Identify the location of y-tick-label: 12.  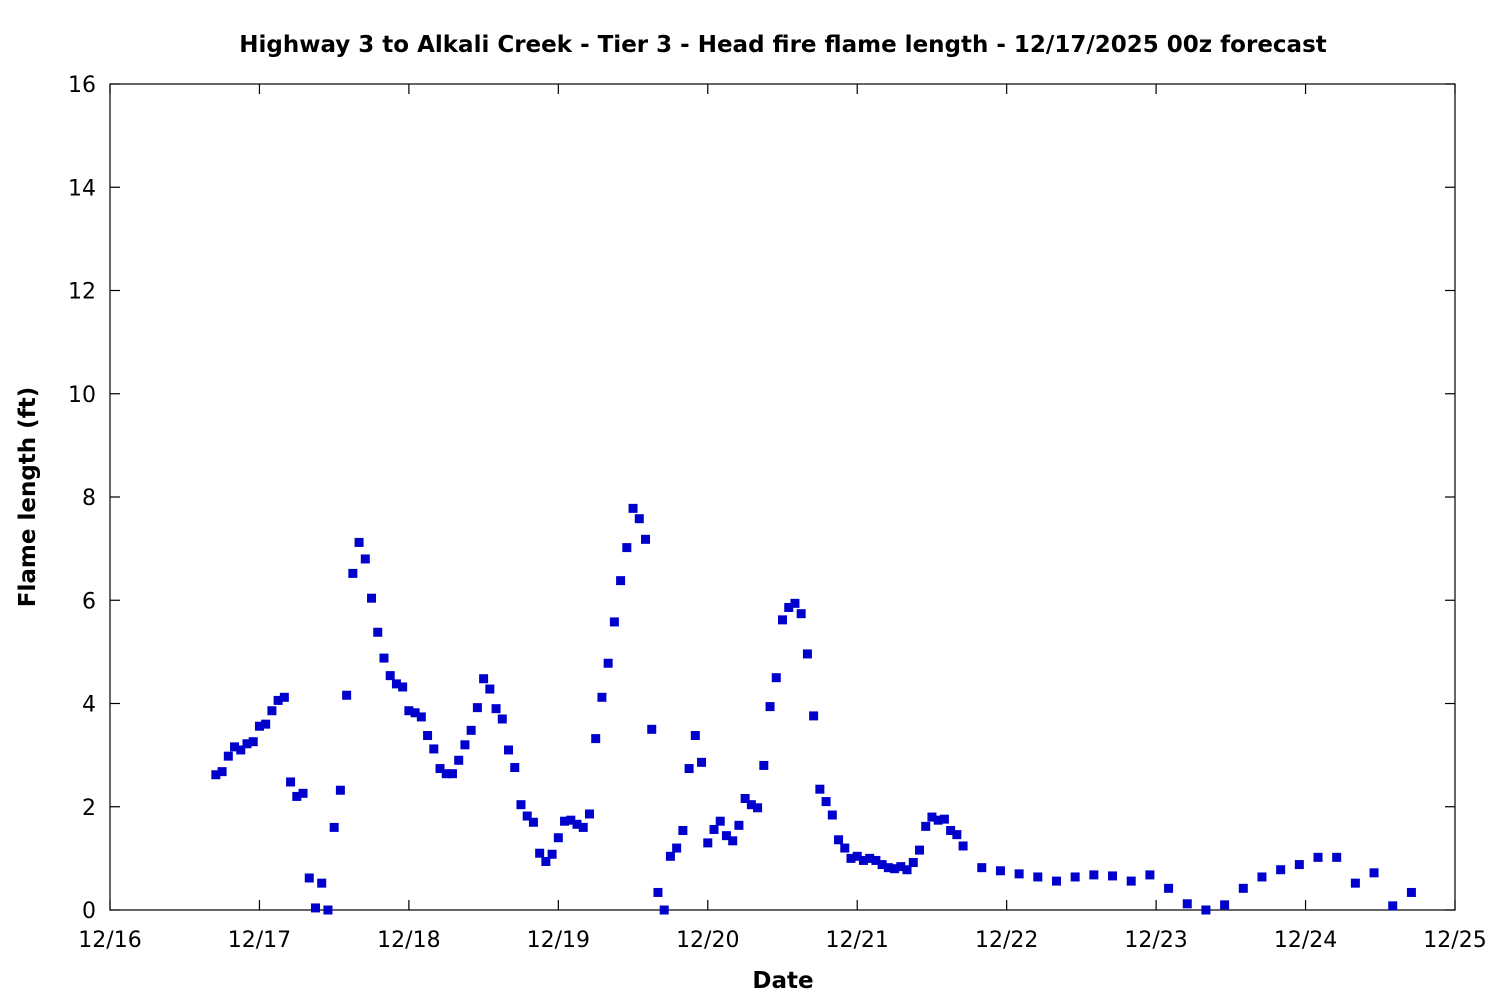
(82, 292).